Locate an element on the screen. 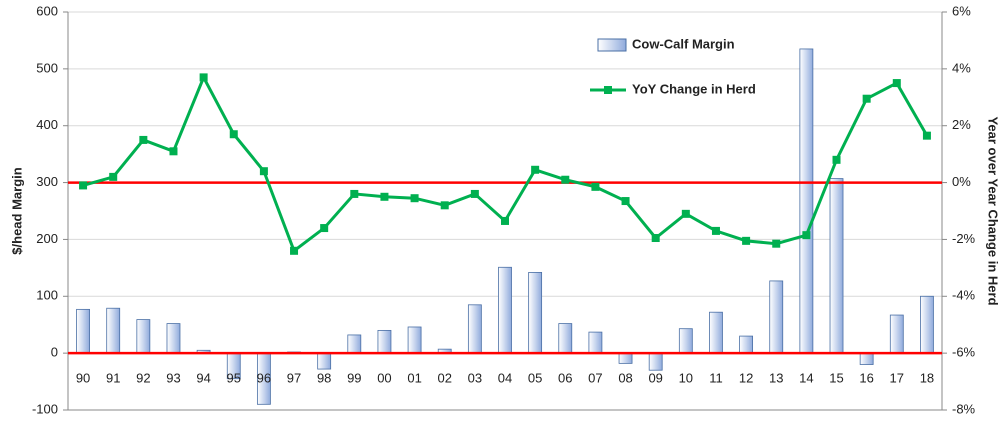 The image size is (1006, 421). x-tick-label: 10 is located at coordinates (686, 378).